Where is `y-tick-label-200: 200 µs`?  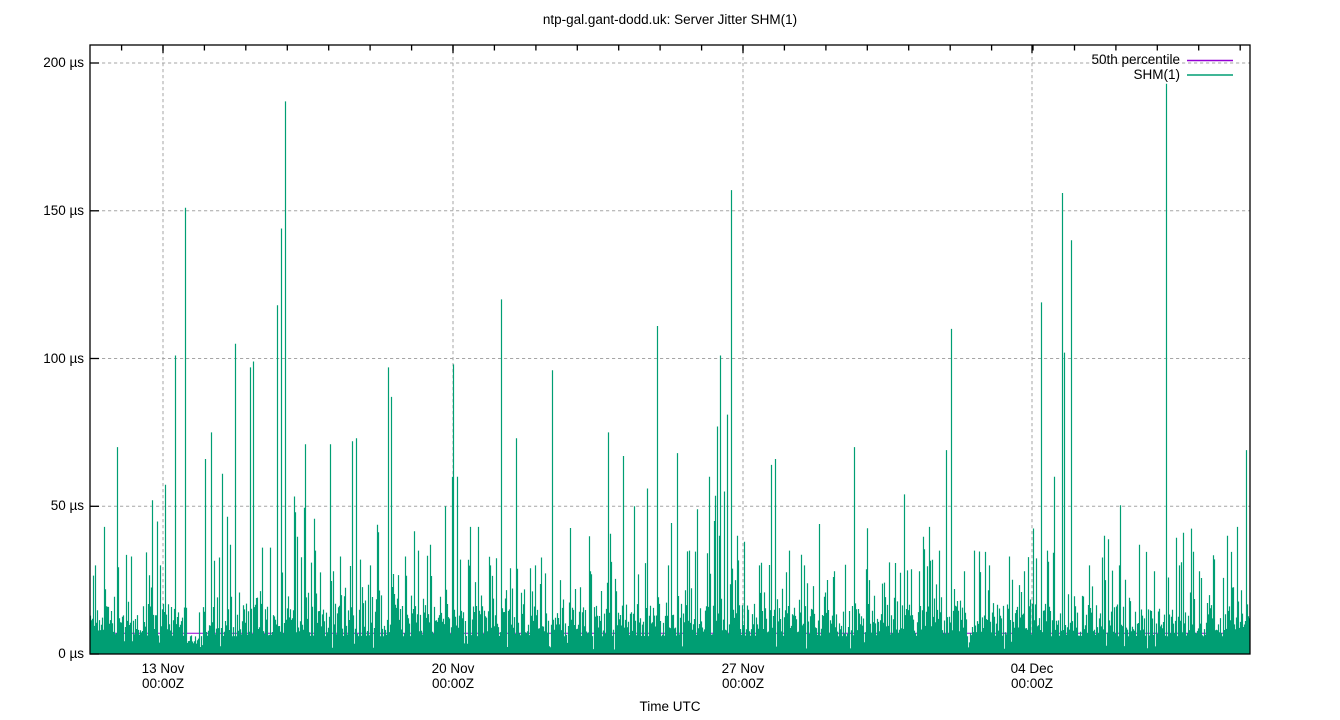 y-tick-label-200: 200 µs is located at coordinates (63, 62).